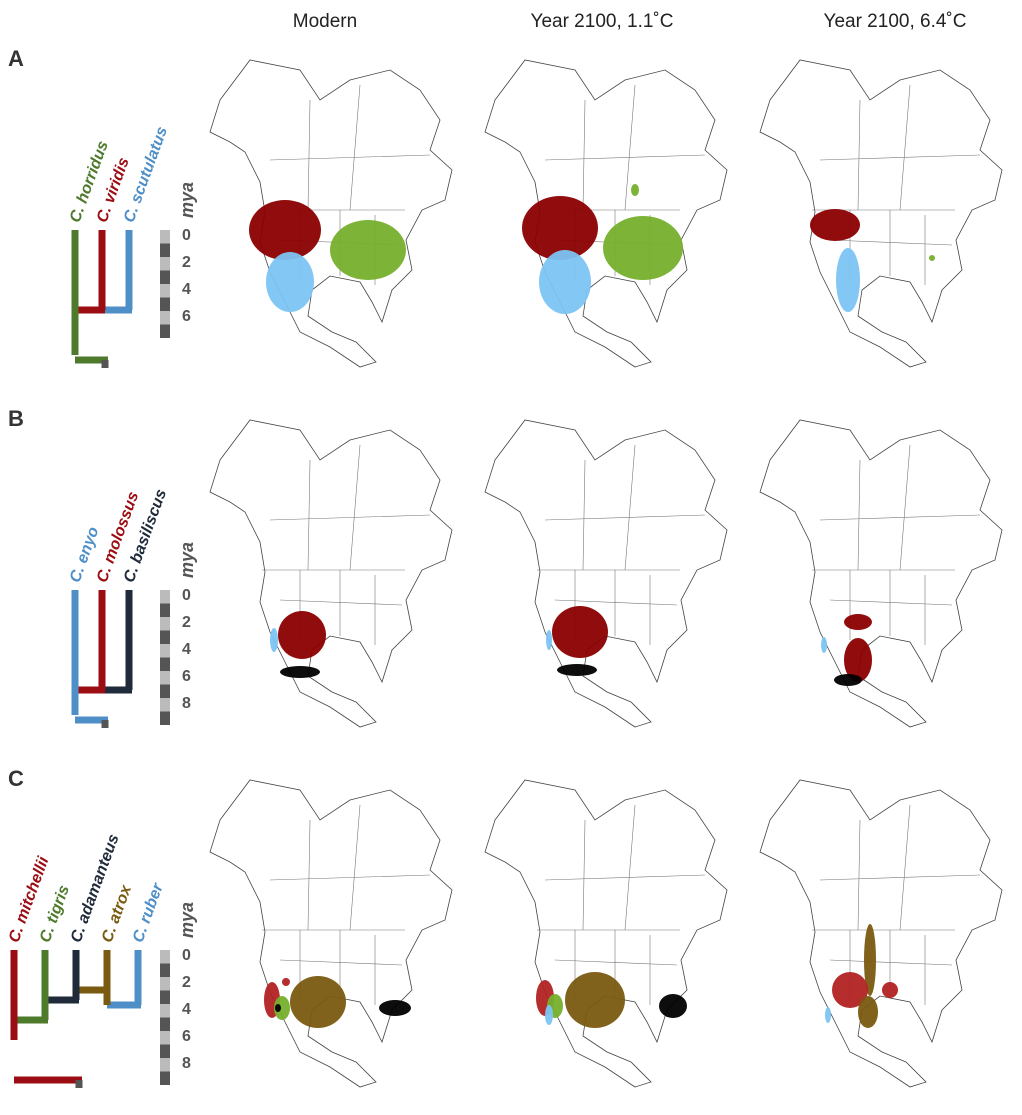  What do you see at coordinates (148, 913) in the screenshot?
I see `species-name: C. ruber` at bounding box center [148, 913].